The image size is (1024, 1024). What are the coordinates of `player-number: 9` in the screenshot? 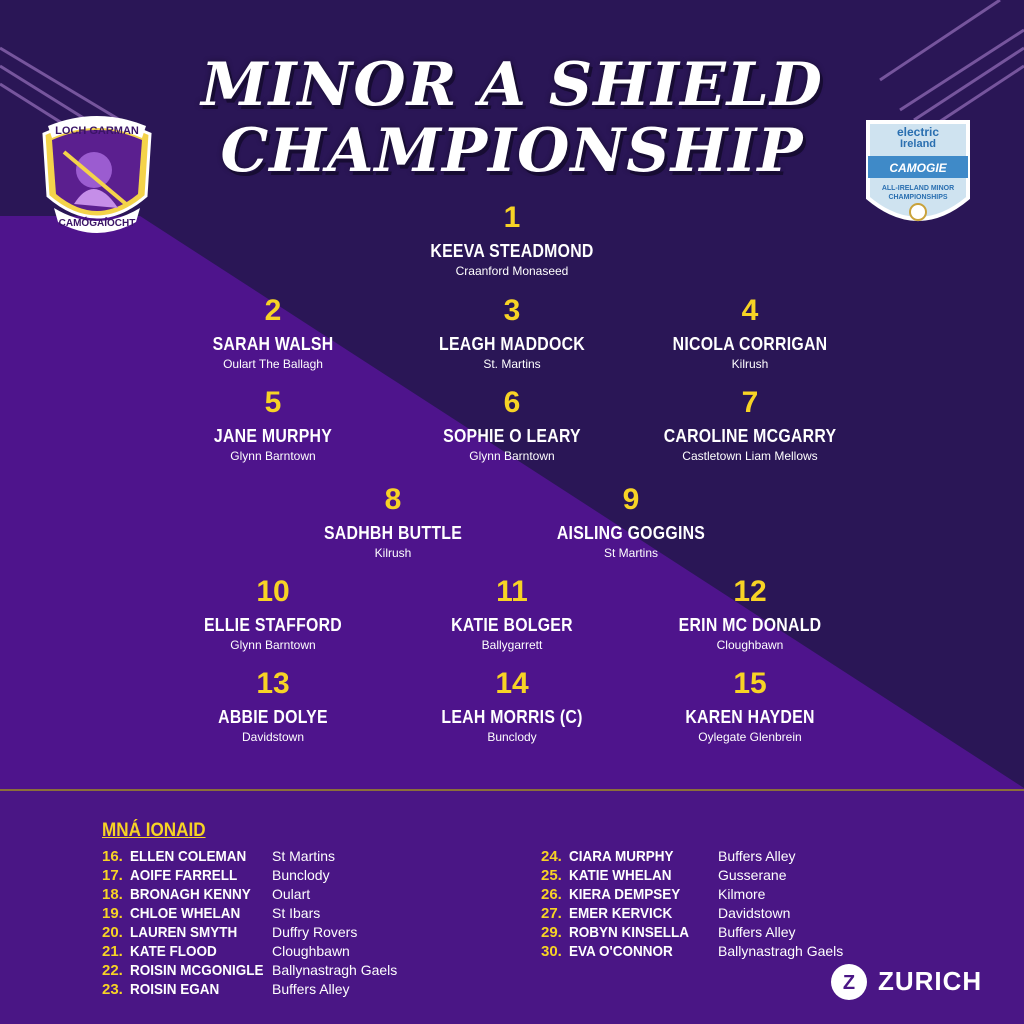 It's located at (631, 499).